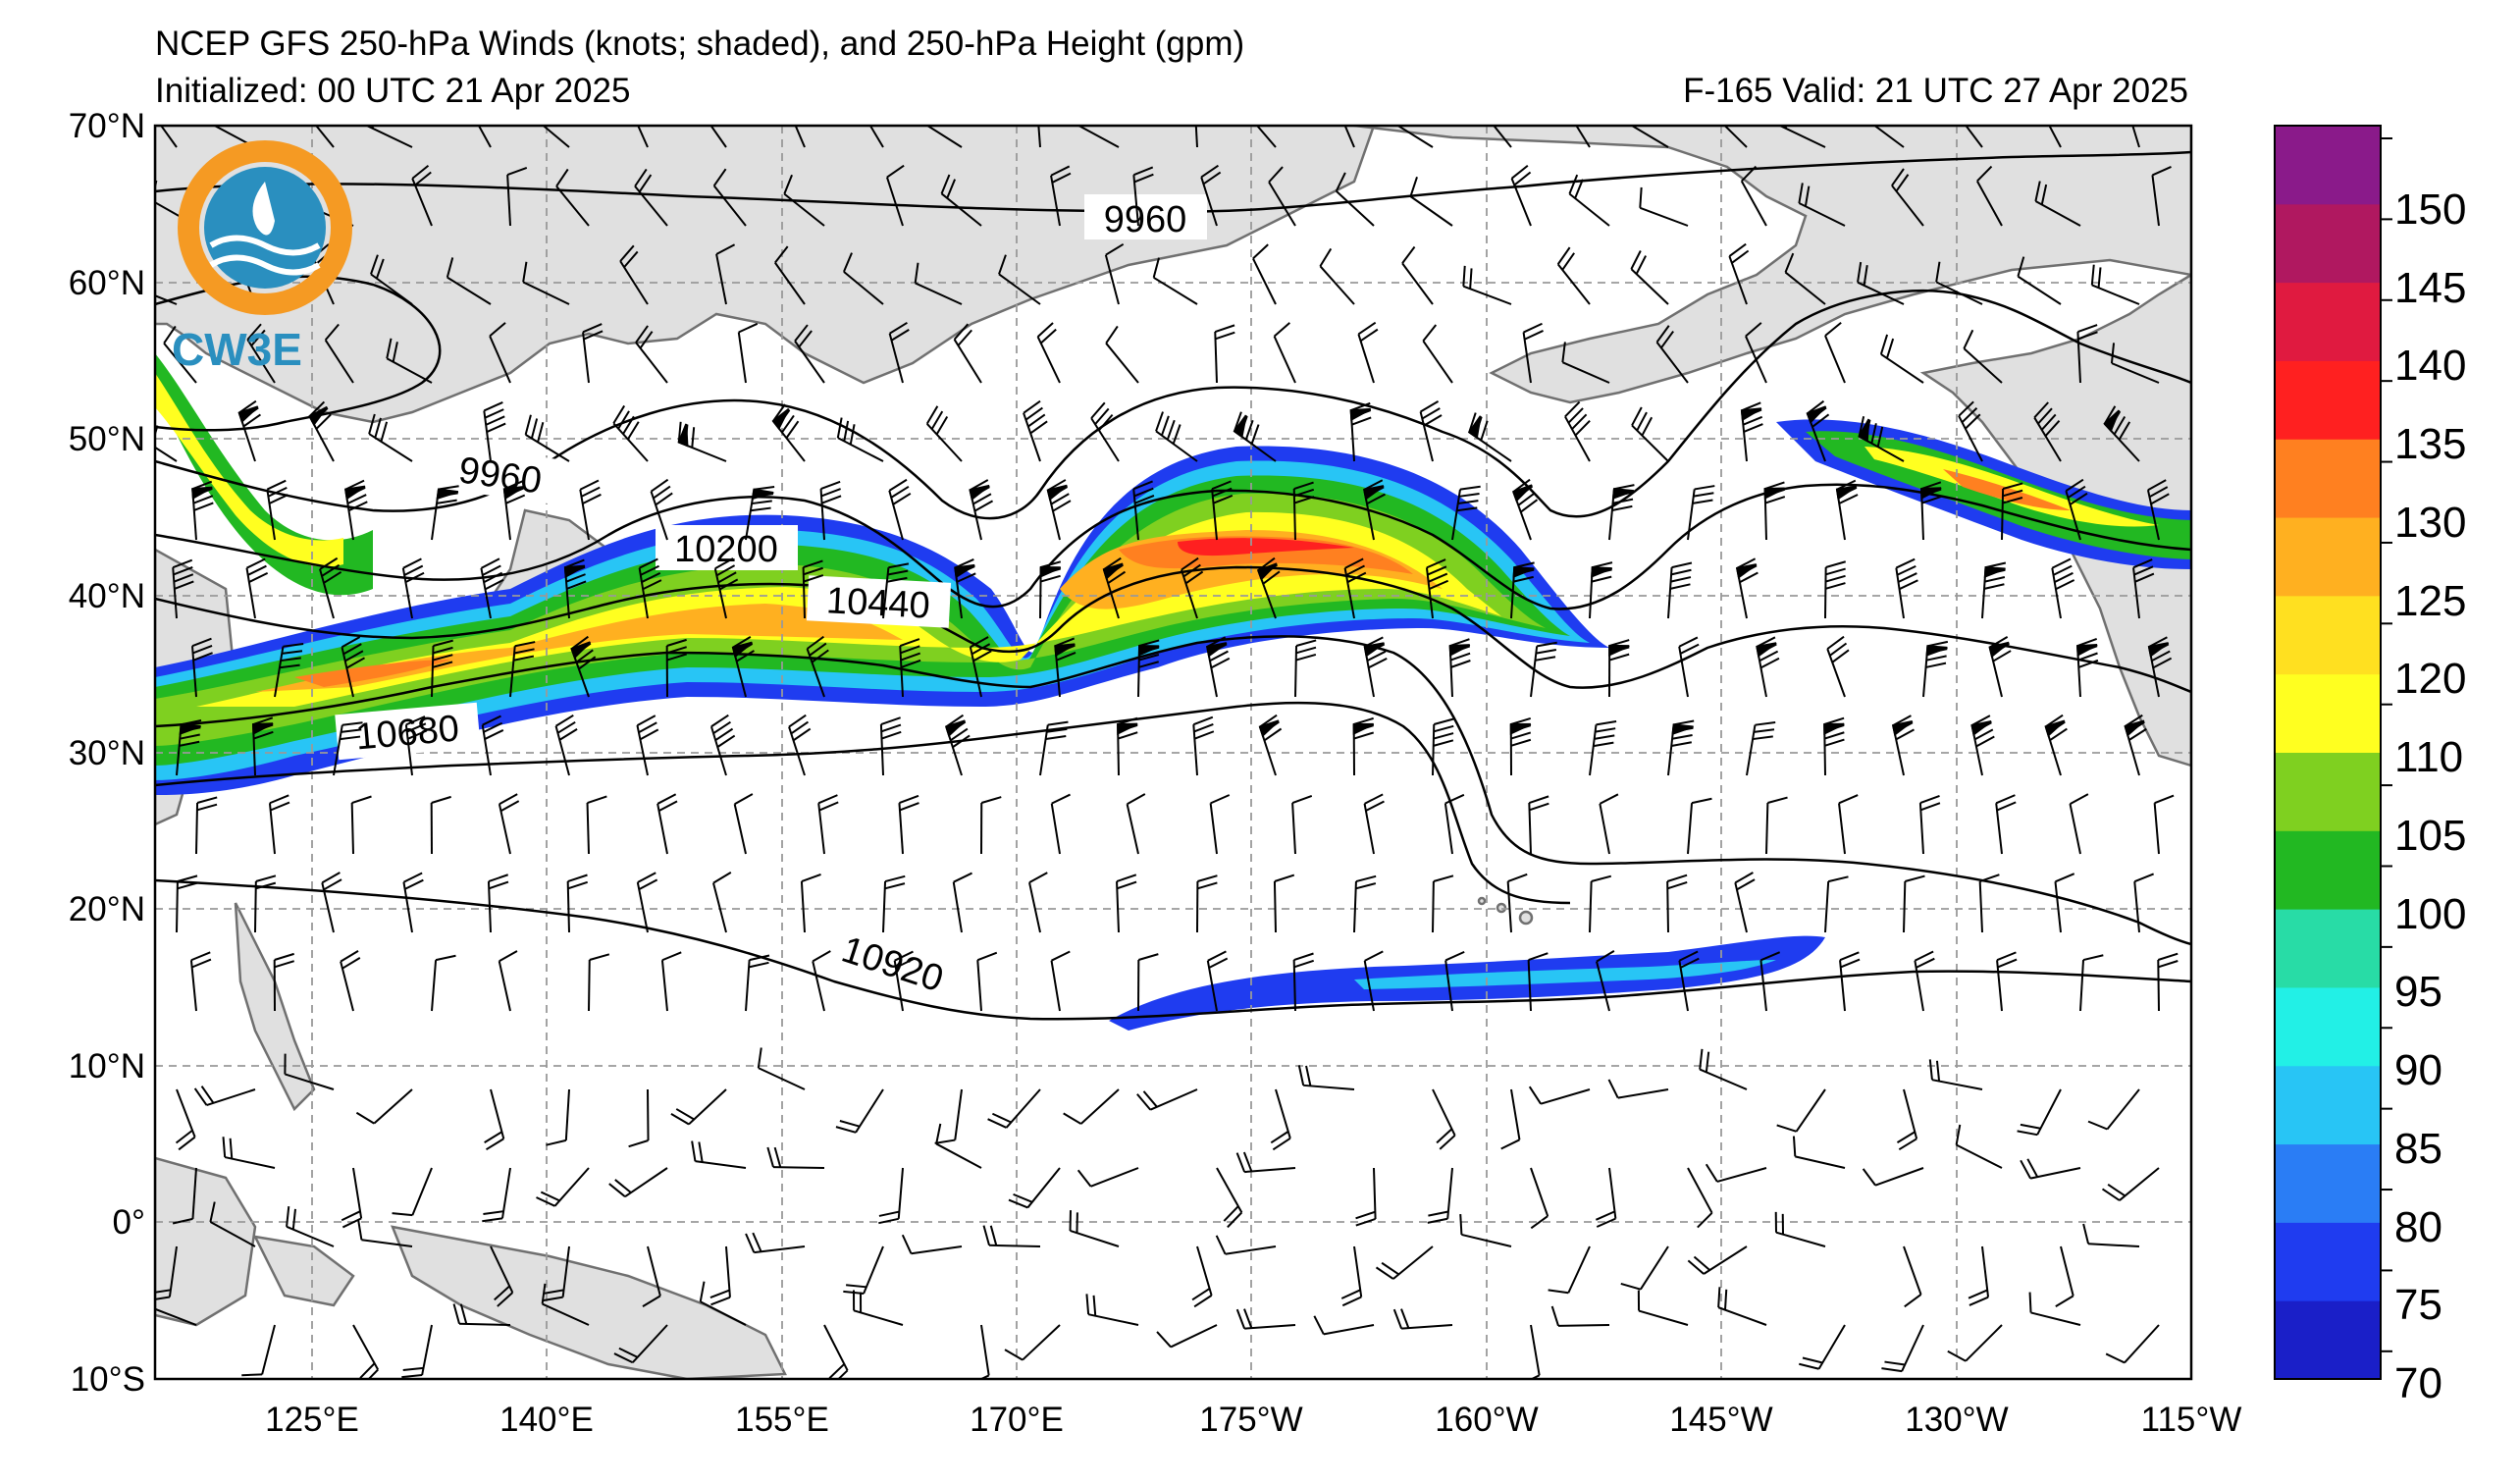 The height and width of the screenshot is (1483, 2520). Describe the element at coordinates (2430, 288) in the screenshot. I see `colorbar-label: 145` at that location.